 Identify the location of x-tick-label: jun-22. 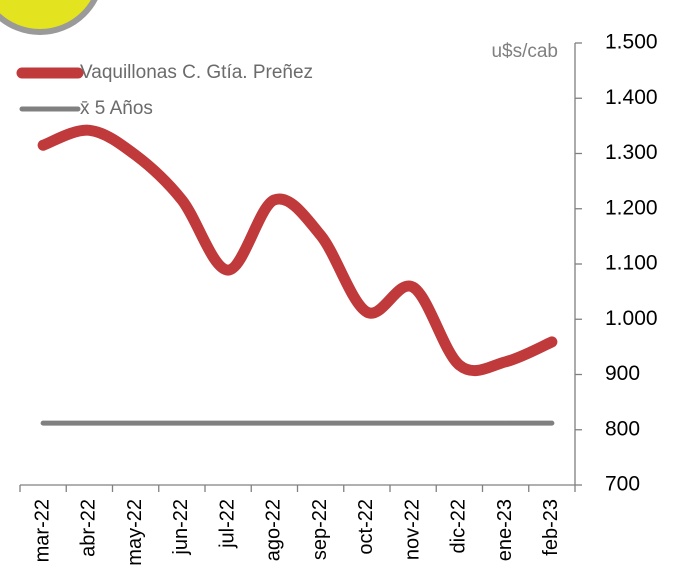
(181, 527).